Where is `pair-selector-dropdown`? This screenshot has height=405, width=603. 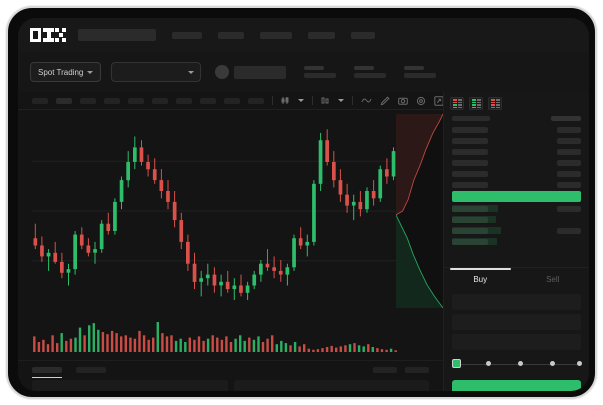
pair-selector-dropdown is located at coordinates (156, 72).